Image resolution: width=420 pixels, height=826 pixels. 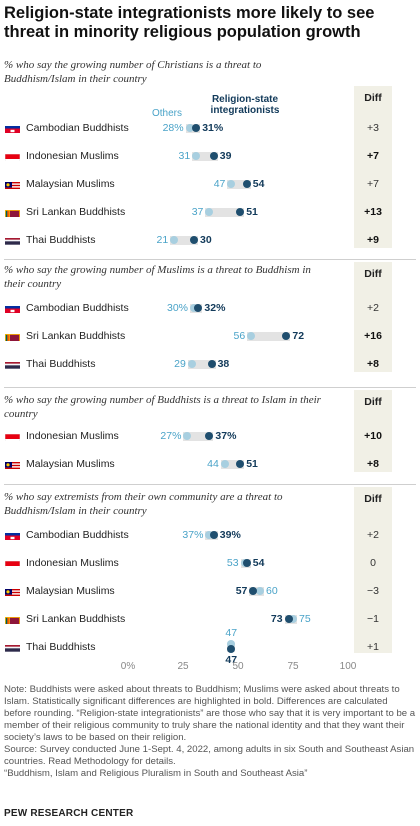 I want to click on srilanka-flag-graphic, so click(x=12, y=213).